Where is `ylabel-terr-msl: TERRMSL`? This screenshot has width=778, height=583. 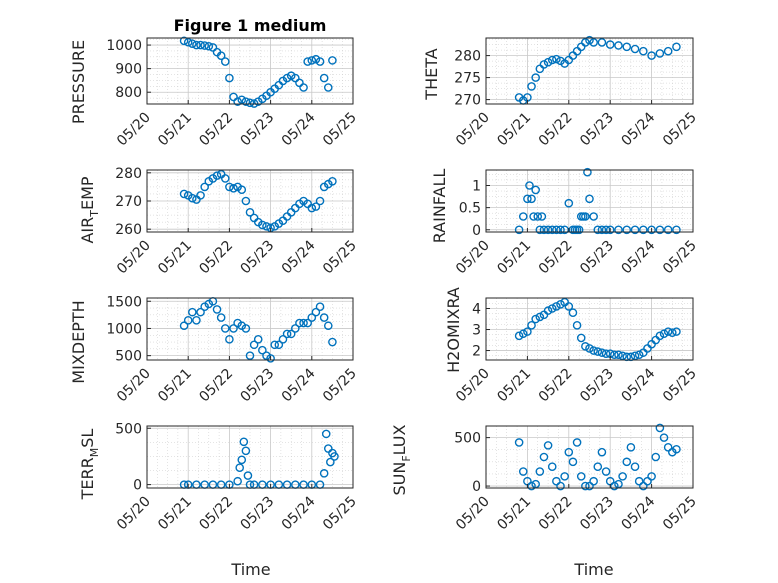
ylabel-terr-msl: TERRMSL is located at coordinates (89, 465).